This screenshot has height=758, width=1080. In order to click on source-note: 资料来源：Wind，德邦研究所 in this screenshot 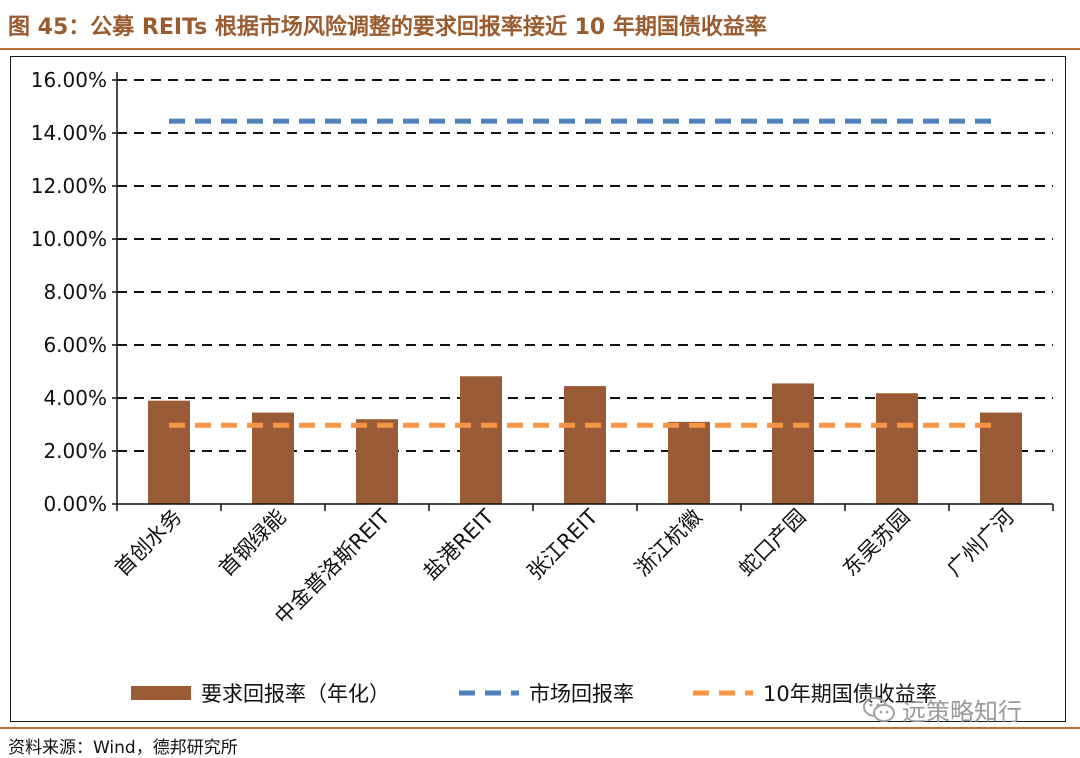, I will do `click(123, 748)`.